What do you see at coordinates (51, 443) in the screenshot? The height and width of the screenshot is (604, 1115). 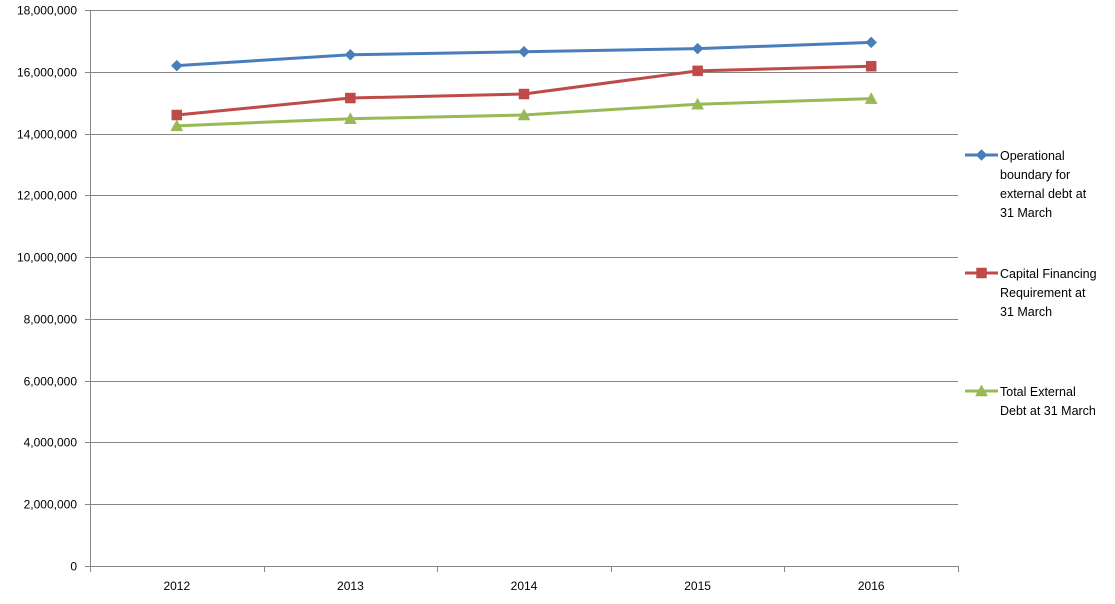 I see `y-tick-label: 4,000,000` at bounding box center [51, 443].